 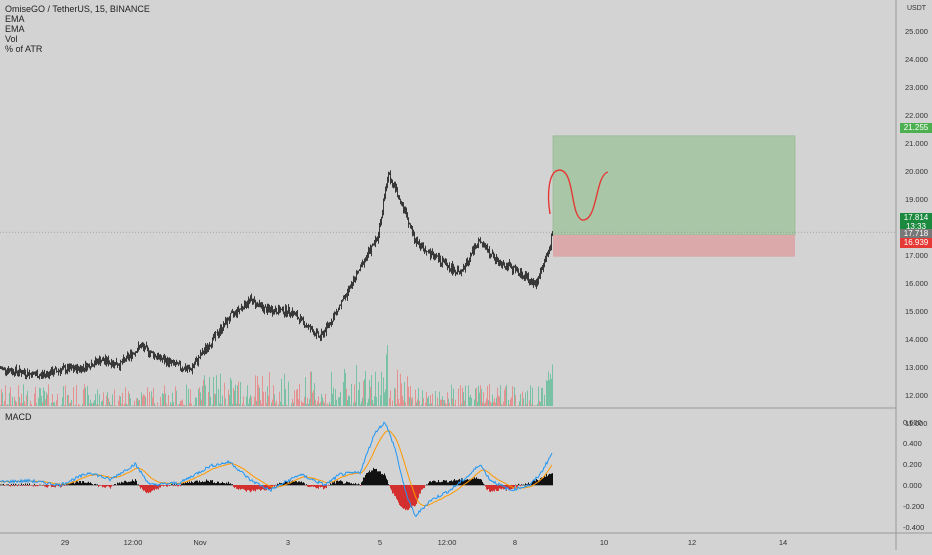 What do you see at coordinates (18, 417) in the screenshot?
I see `macd-pane-label: MACD` at bounding box center [18, 417].